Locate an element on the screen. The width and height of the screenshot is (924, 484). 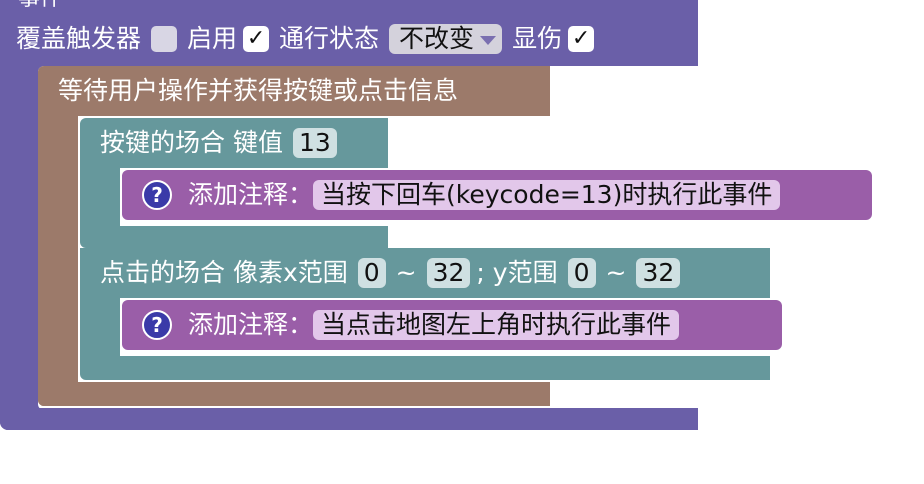
click-case-header: 点击的场合 像素x范围 0 ~ 32 ; y范围 0 ~ 32 is located at coordinates (390, 273).